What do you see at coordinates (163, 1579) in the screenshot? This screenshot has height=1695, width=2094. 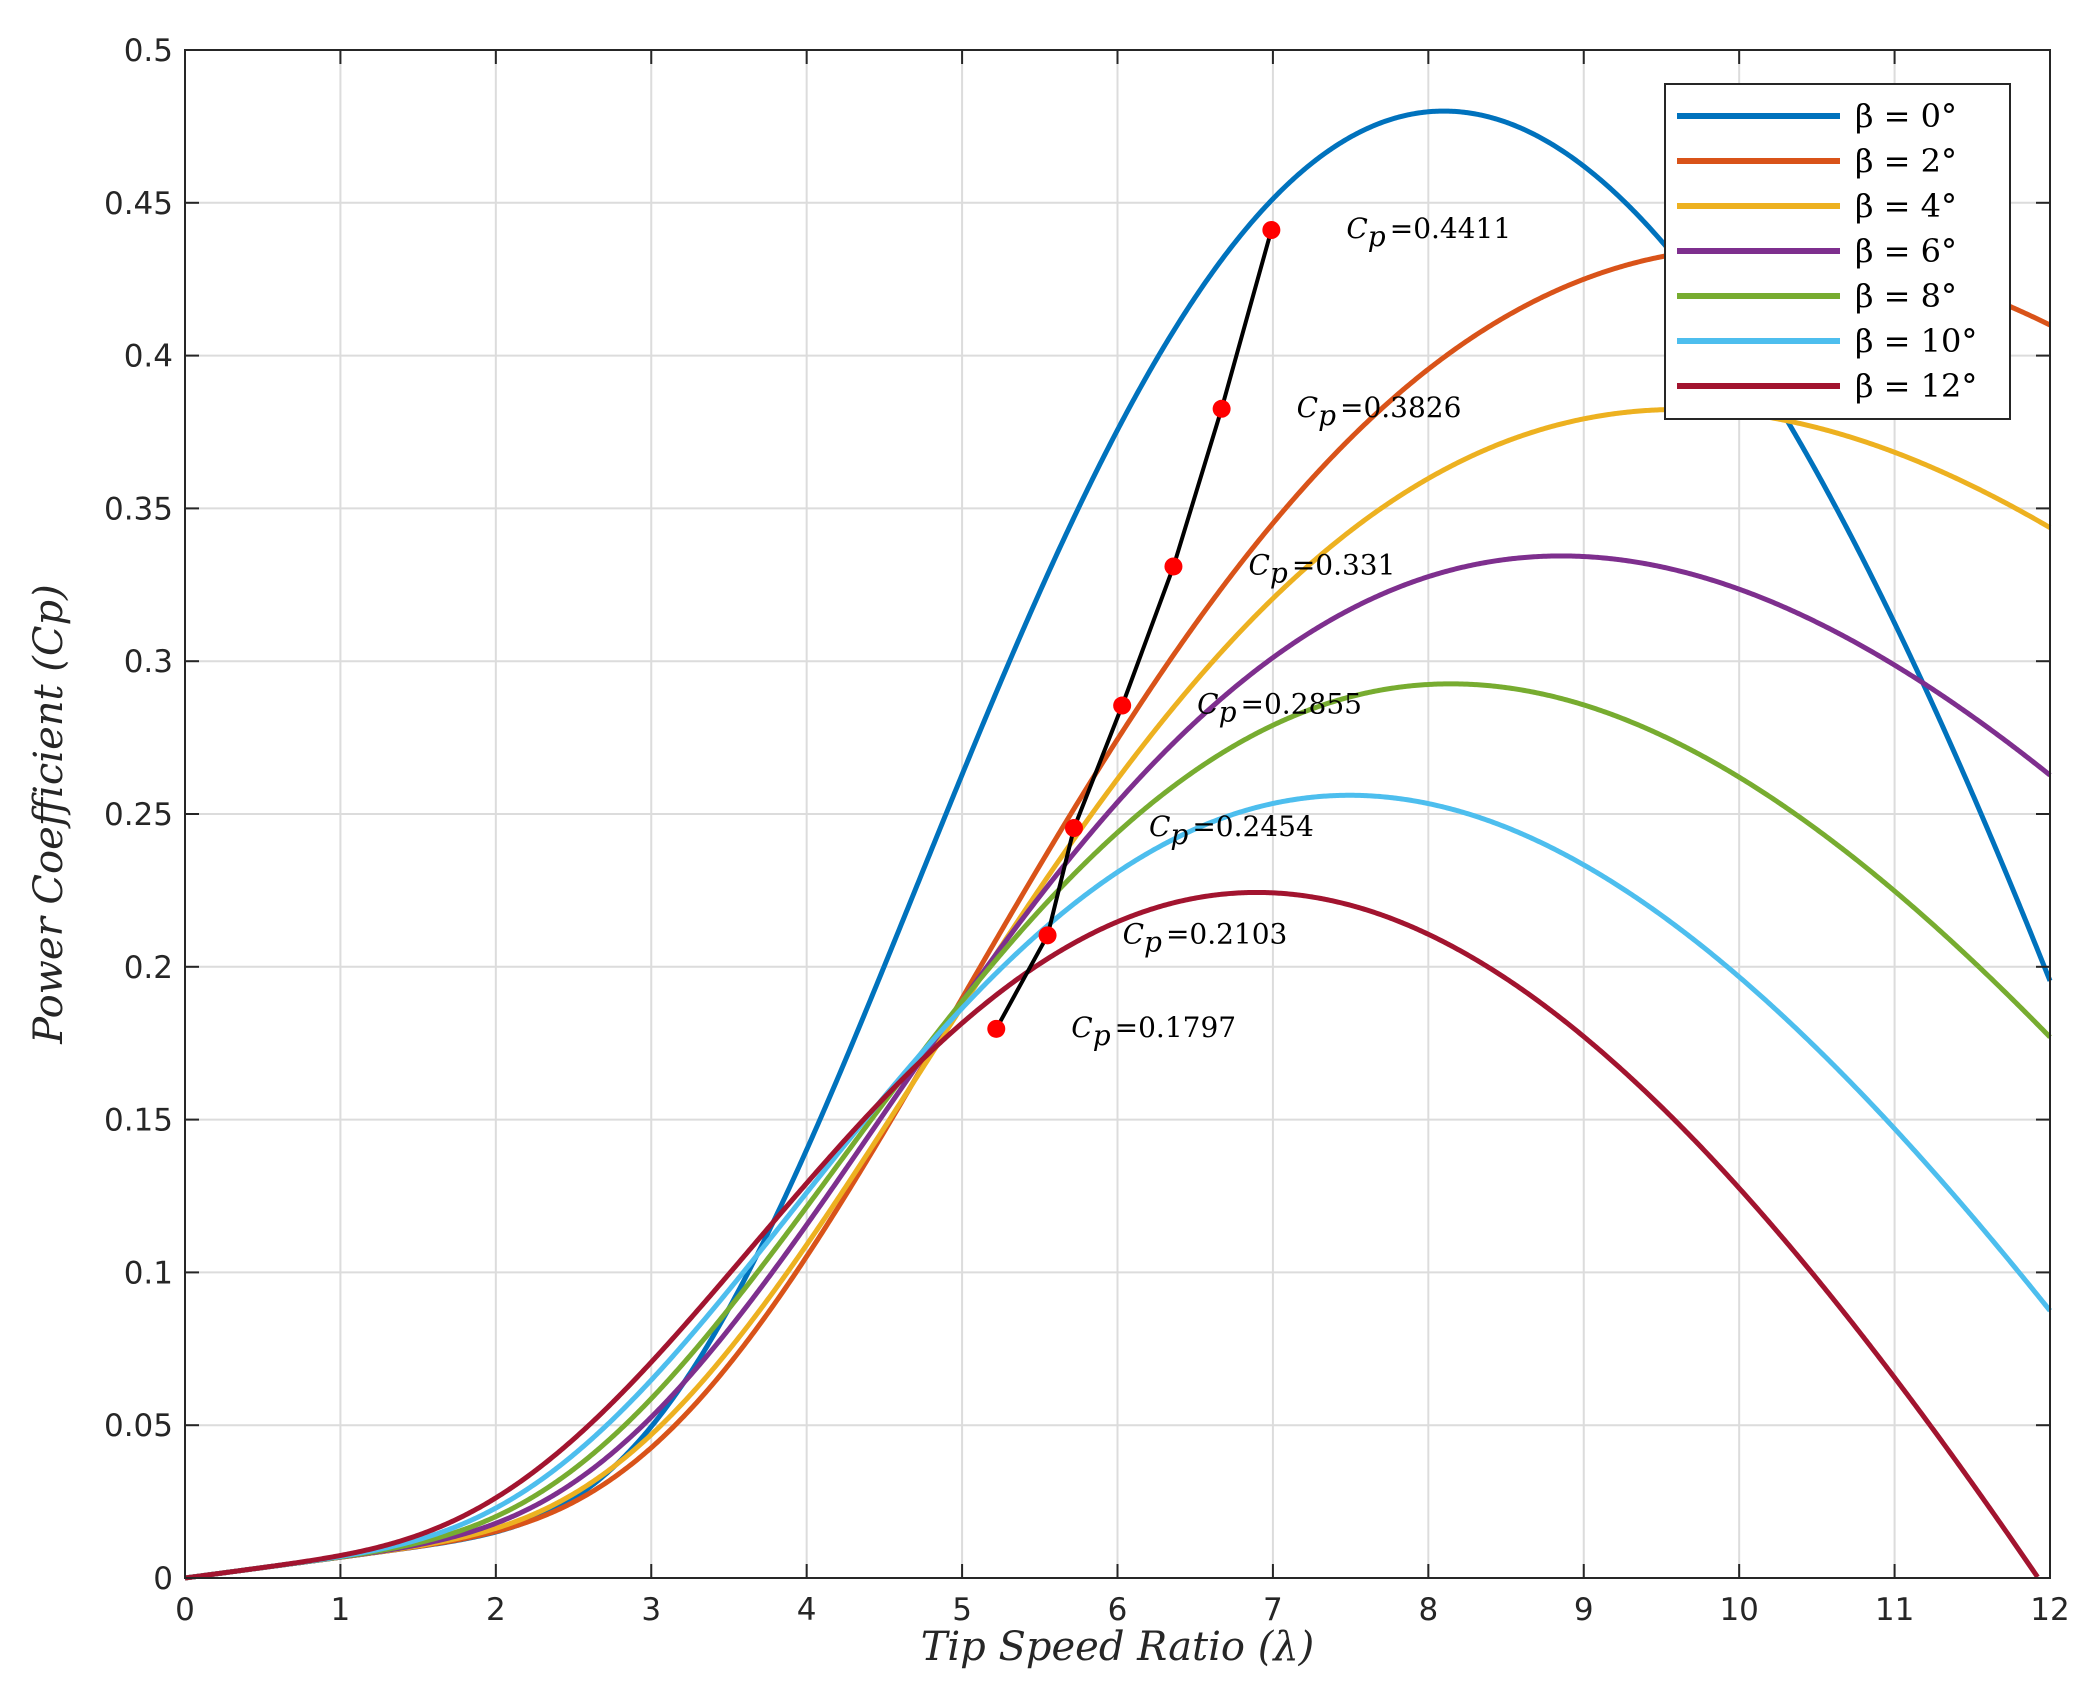 I see `y-tick-label: 0` at bounding box center [163, 1579].